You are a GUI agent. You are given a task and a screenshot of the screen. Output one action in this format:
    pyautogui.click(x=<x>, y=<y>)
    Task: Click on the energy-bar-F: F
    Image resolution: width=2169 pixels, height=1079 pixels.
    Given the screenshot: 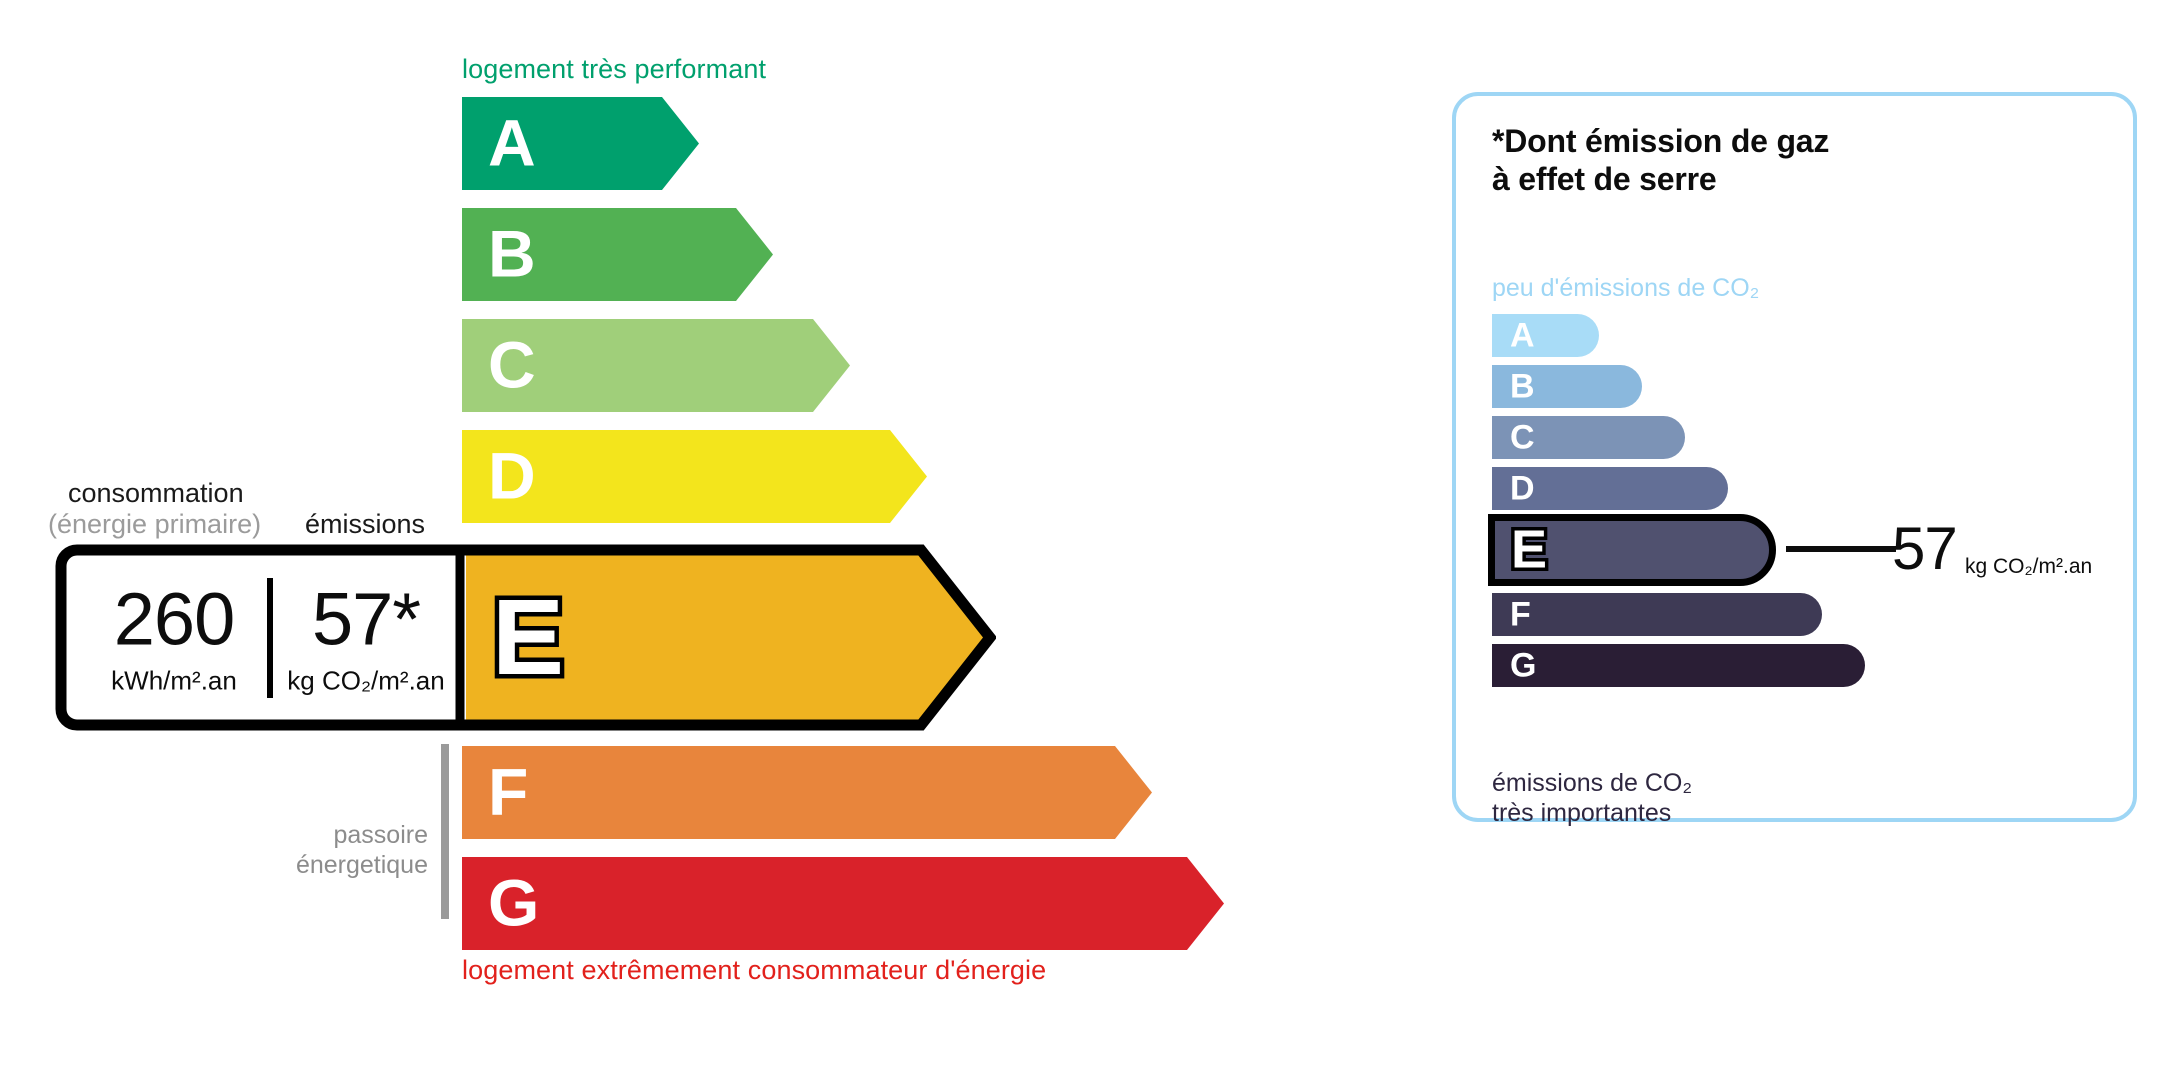 What is the action you would take?
    pyautogui.click(x=807, y=792)
    